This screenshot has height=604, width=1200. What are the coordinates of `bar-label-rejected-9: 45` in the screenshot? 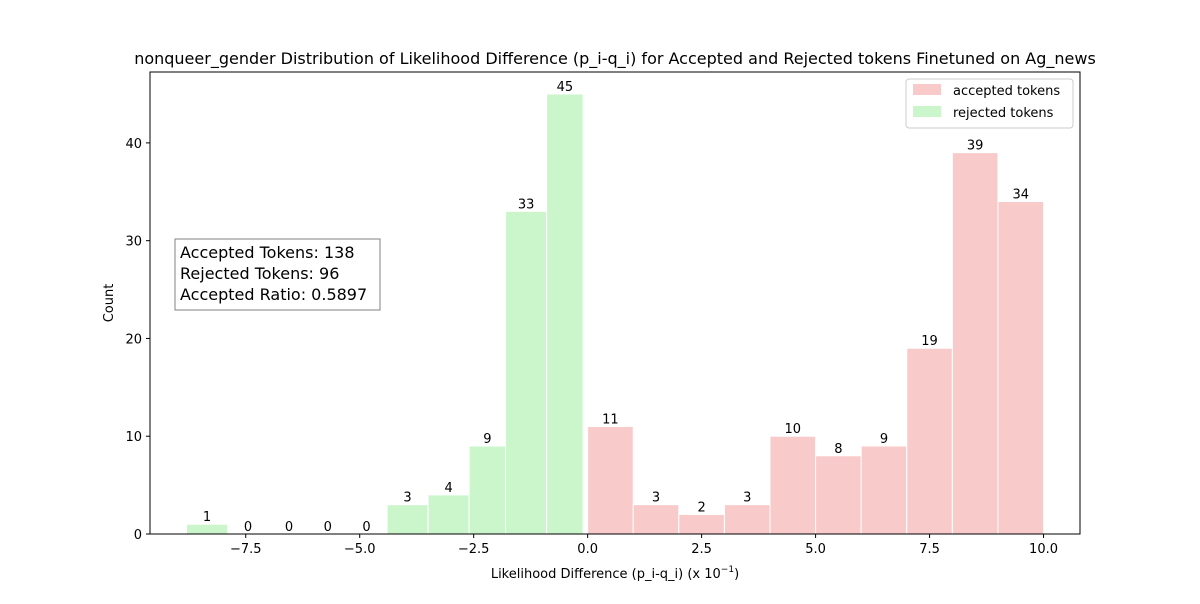 It's located at (565, 87).